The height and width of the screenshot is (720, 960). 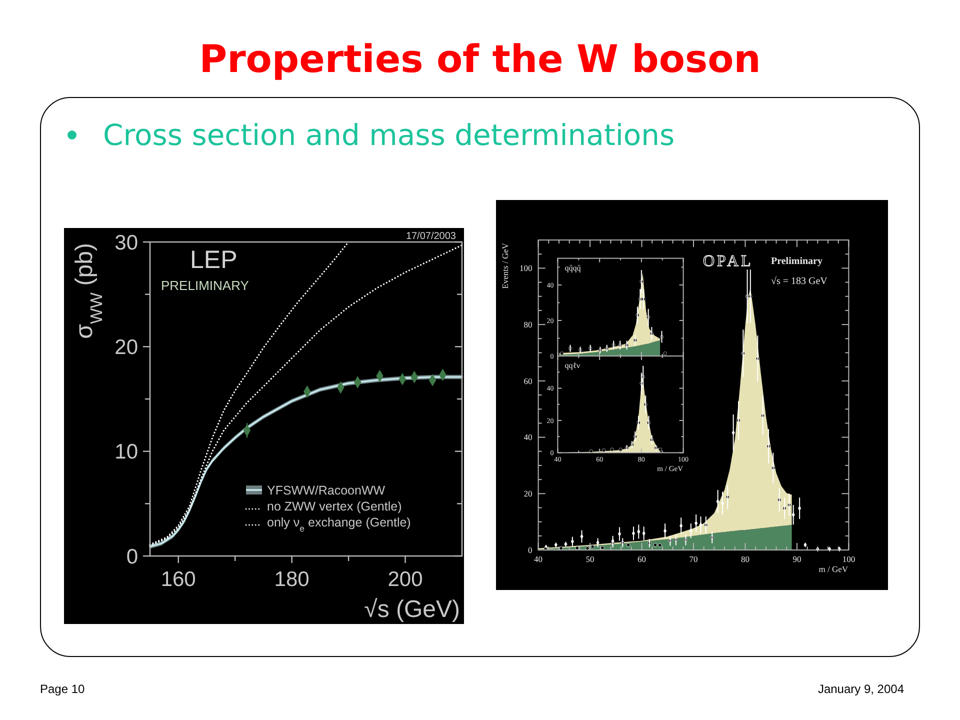 I want to click on annotation: LEP, so click(x=214, y=260).